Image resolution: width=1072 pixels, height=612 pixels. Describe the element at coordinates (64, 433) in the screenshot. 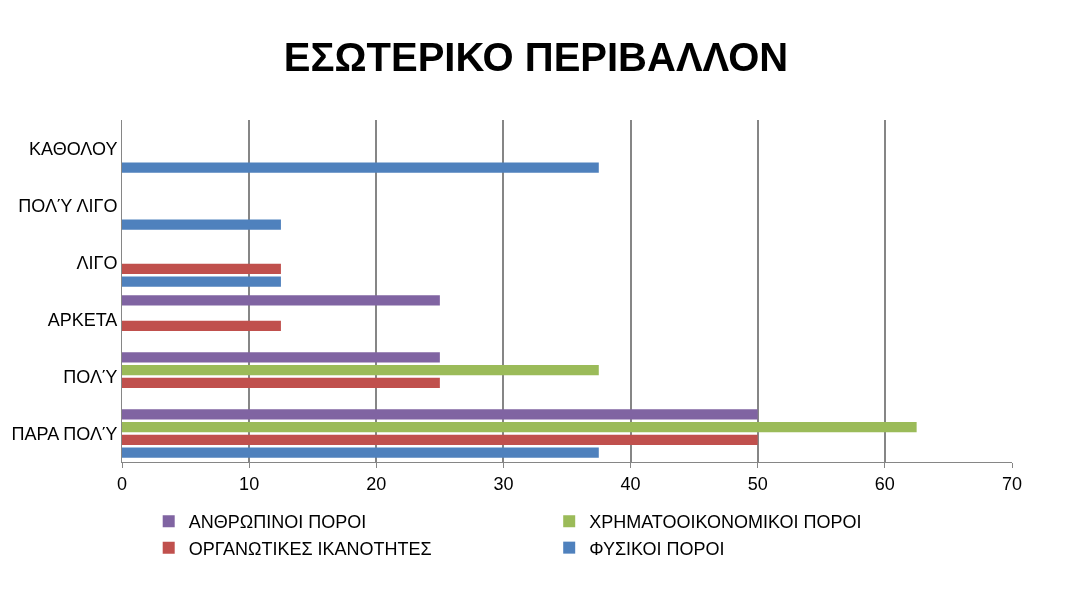

I see `y-tick-label: ΠΑΡΑ ΠΟΛΎ` at that location.